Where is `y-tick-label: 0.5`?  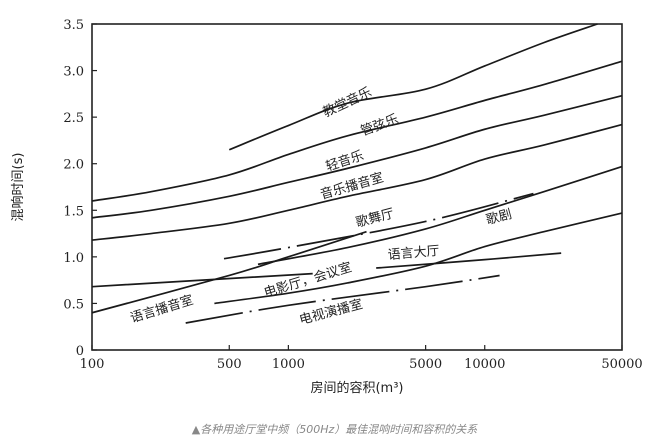 y-tick-label: 0.5 is located at coordinates (73, 304).